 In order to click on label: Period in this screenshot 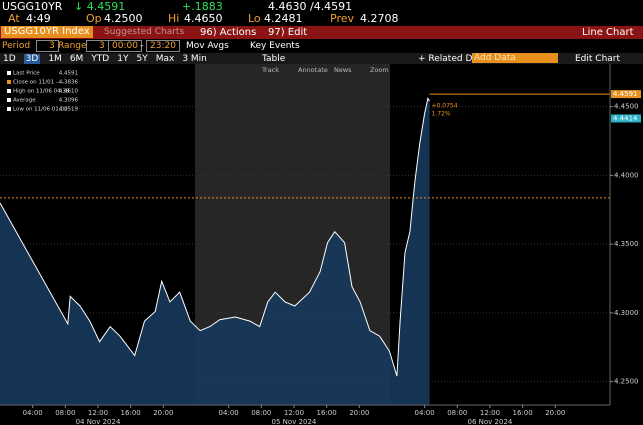, I will do `click(16, 46)`.